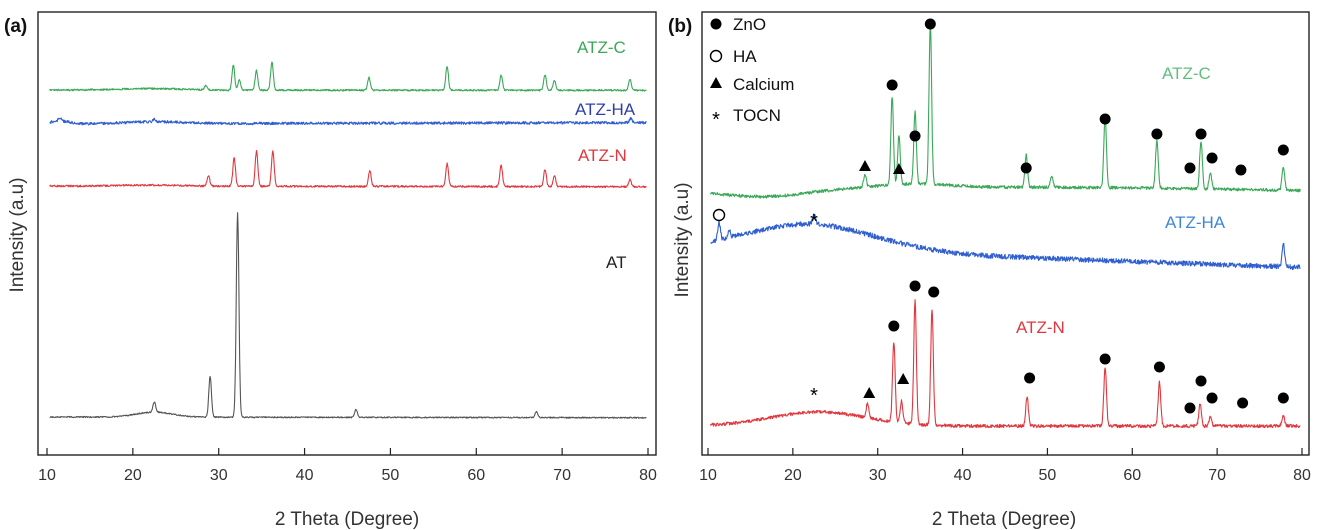 Image resolution: width=1321 pixels, height=530 pixels. What do you see at coordinates (716, 82) in the screenshot?
I see `legend-calcium-marker` at bounding box center [716, 82].